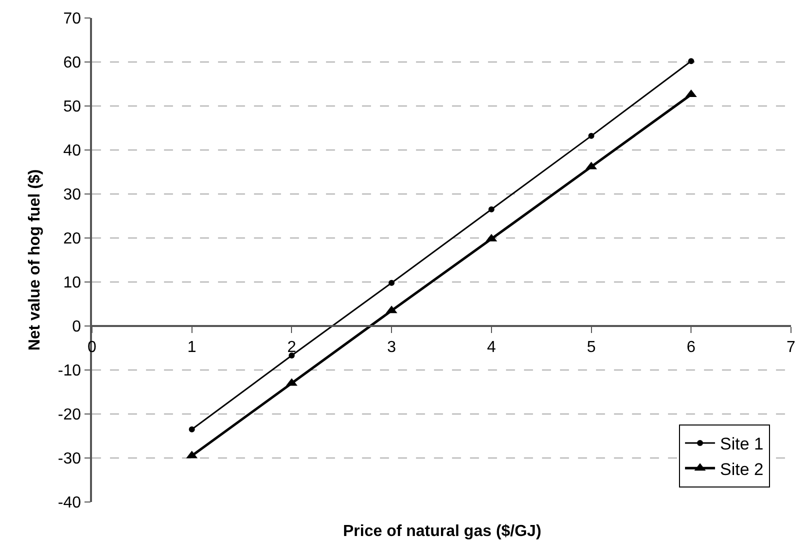 This screenshot has width=811, height=558. I want to click on y-tick-label: 30, so click(72, 195).